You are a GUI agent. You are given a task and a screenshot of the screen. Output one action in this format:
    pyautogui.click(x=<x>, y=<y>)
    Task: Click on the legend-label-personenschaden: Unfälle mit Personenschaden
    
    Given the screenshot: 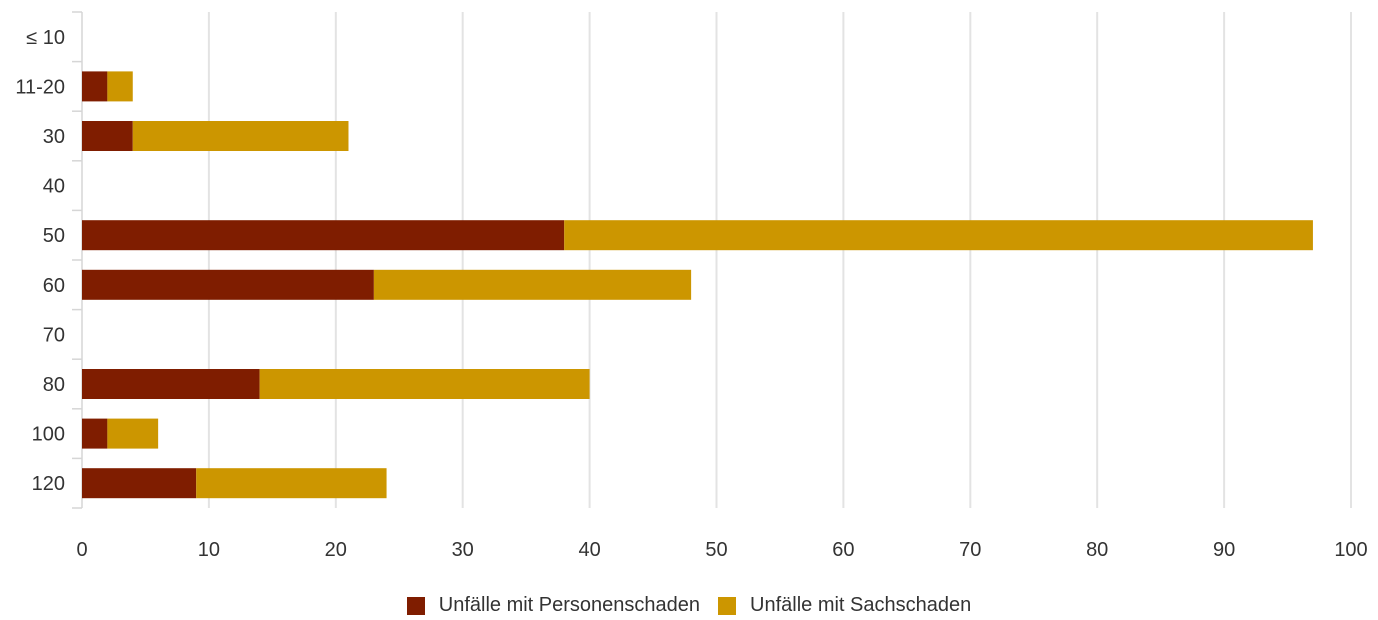 What is the action you would take?
    pyautogui.click(x=569, y=605)
    